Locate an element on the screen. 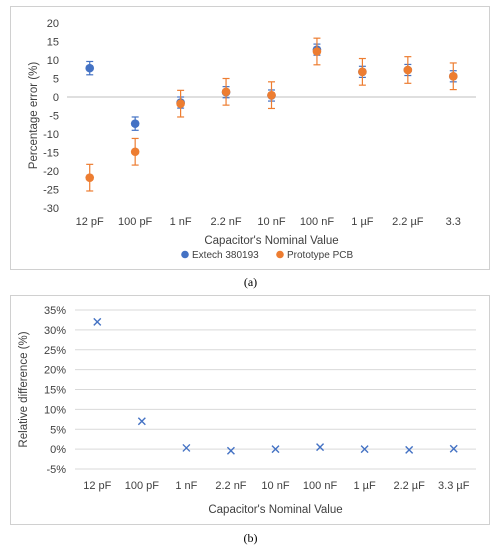  y-tick-label: 0% is located at coordinates (58, 450).